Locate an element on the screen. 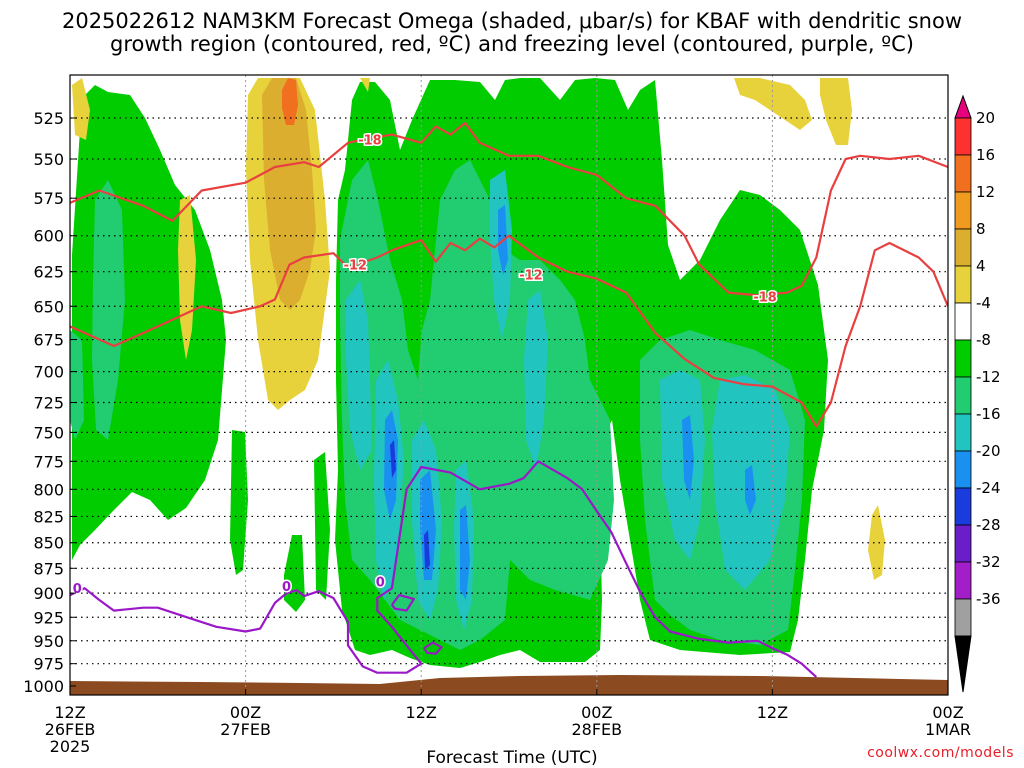  y-tick-label: 675 is located at coordinates (48, 340).